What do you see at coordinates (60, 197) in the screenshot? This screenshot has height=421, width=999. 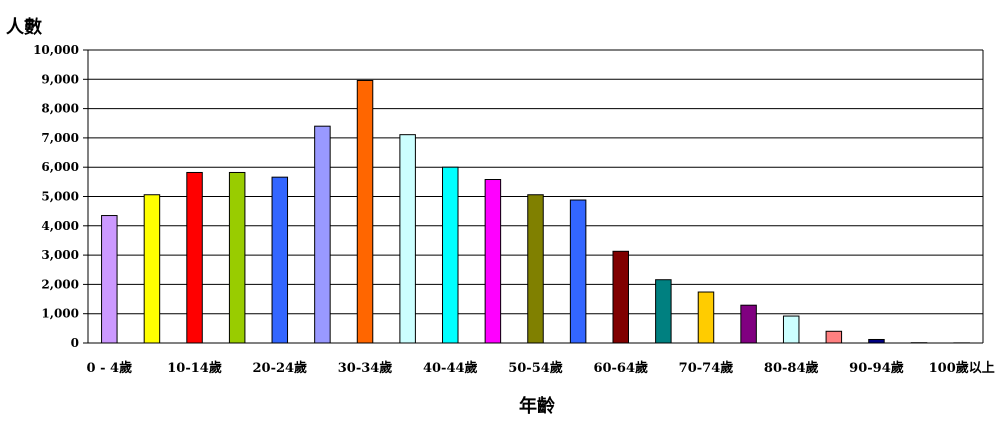 I see `y-tick-label: 5,000` at bounding box center [60, 197].